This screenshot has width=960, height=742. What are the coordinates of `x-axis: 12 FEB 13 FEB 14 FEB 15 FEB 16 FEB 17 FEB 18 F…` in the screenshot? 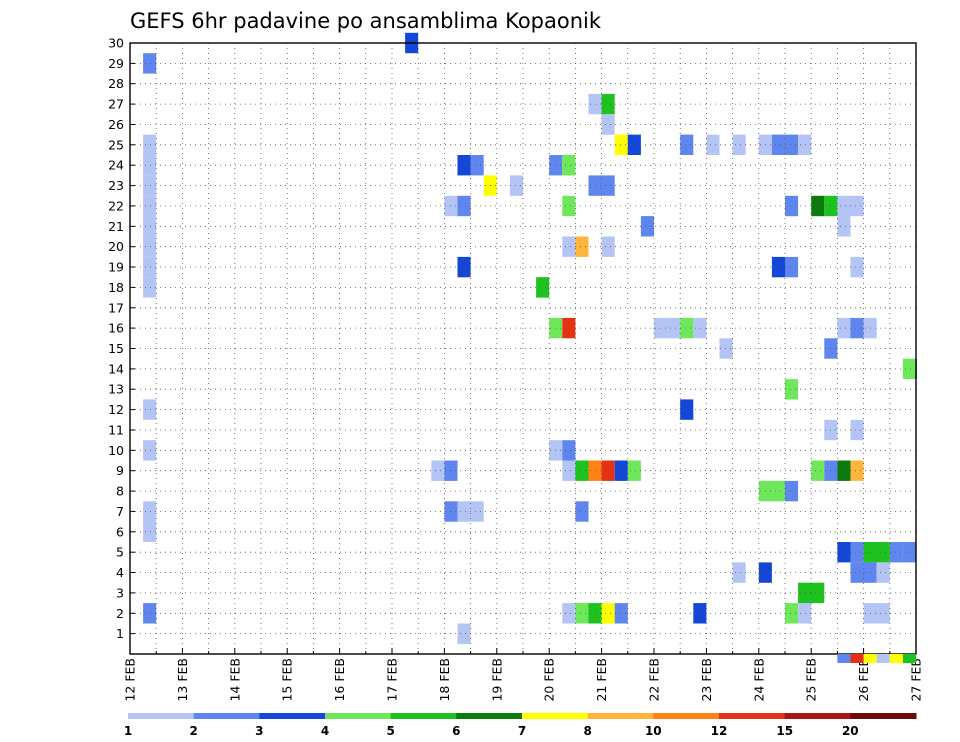 It's located at (523, 675).